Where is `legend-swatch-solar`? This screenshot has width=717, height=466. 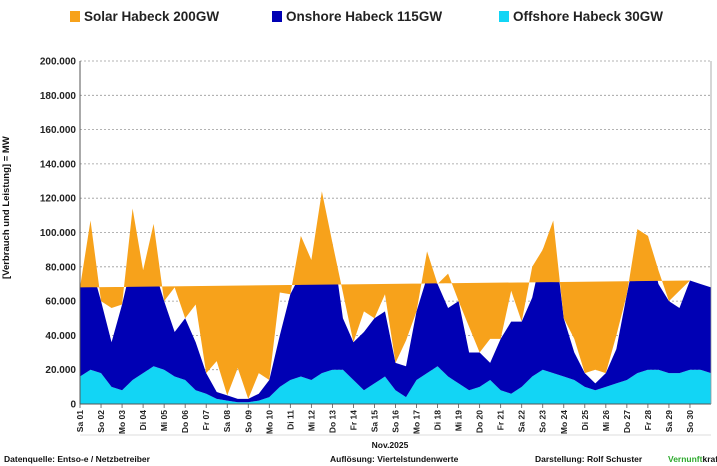
legend-swatch-solar is located at coordinates (75, 16).